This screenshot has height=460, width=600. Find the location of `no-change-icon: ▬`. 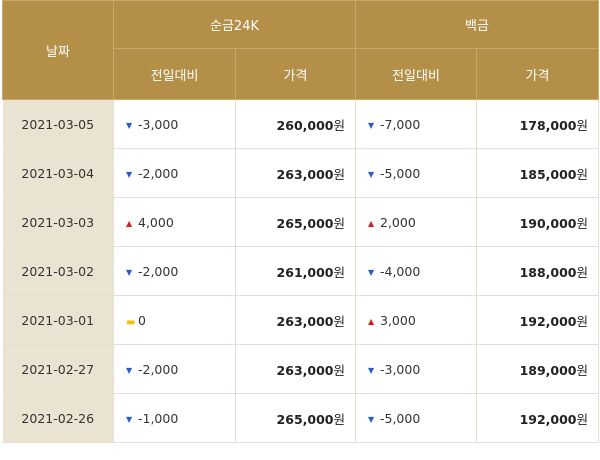

no-change-icon: ▬ is located at coordinates (131, 322).